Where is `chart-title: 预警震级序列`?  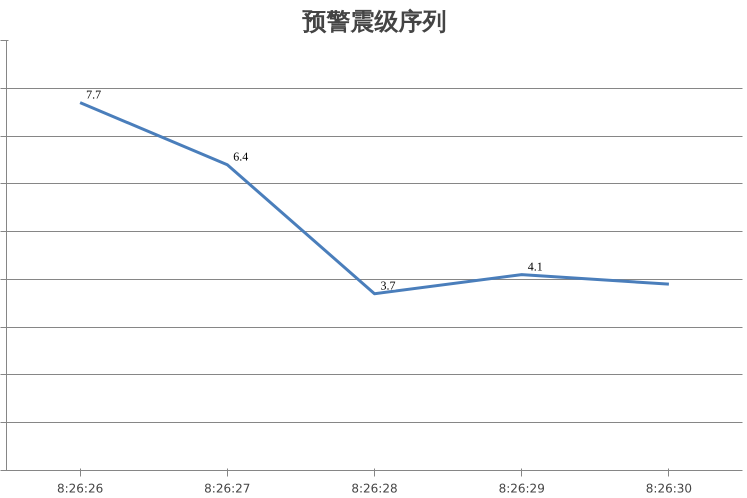 chart-title: 预警震级序列 is located at coordinates (374, 22).